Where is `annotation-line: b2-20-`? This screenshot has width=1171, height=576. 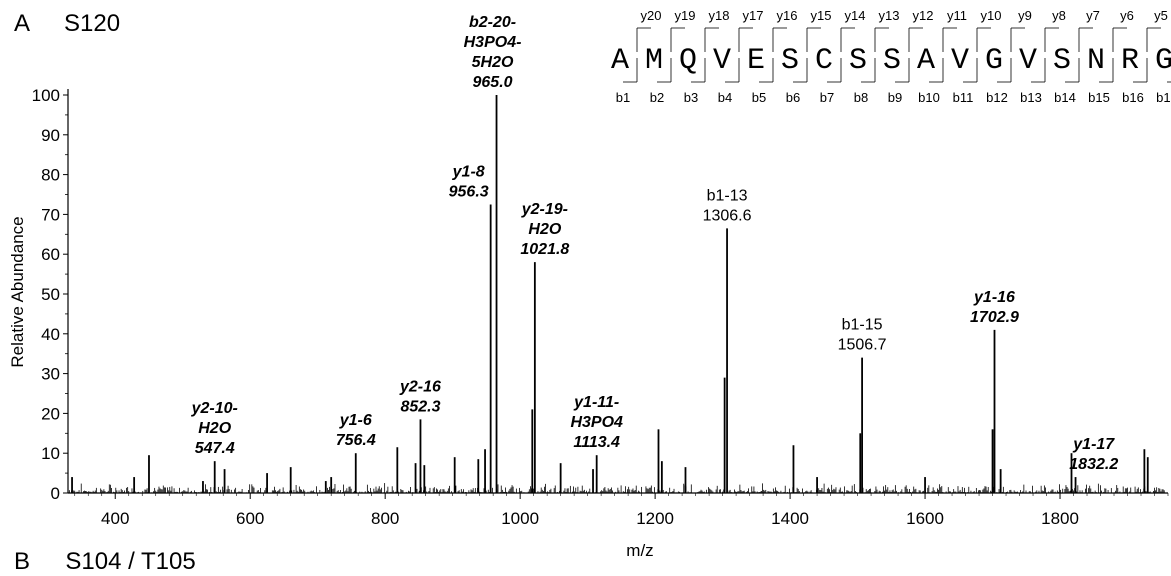 annotation-line: b2-20- is located at coordinates (492, 22).